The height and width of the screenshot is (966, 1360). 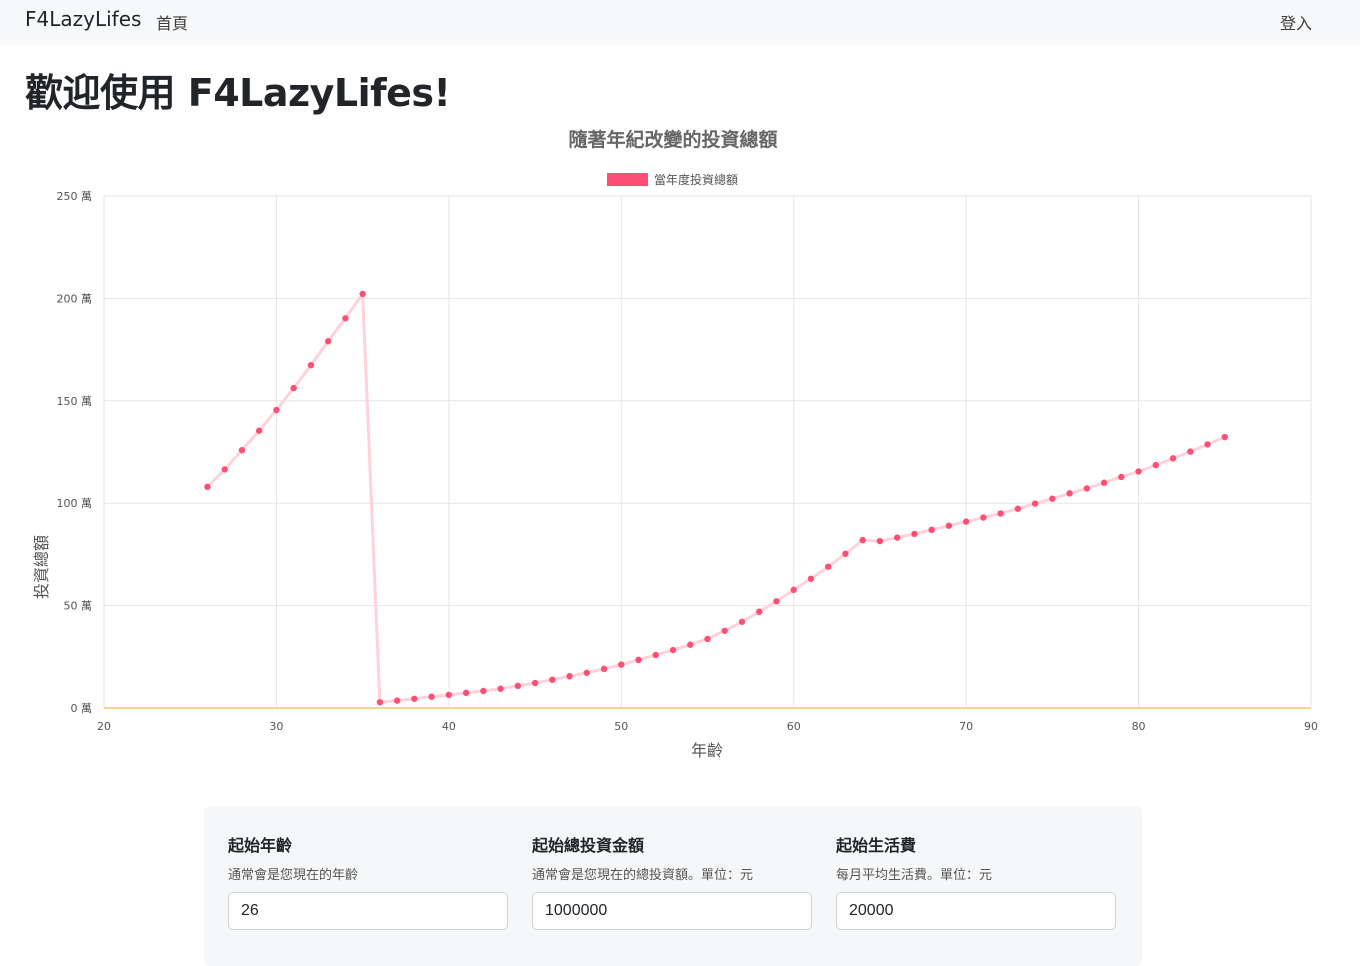 I want to click on nav-home-link: 首頁, so click(x=172, y=23).